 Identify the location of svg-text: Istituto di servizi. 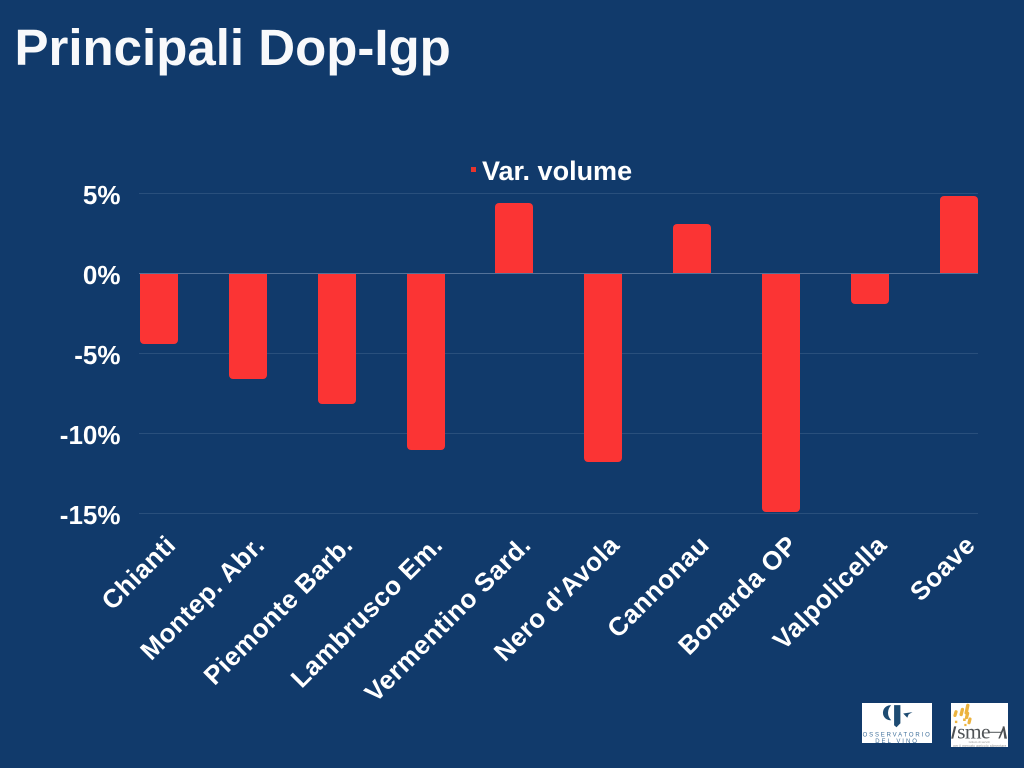
(980, 742).